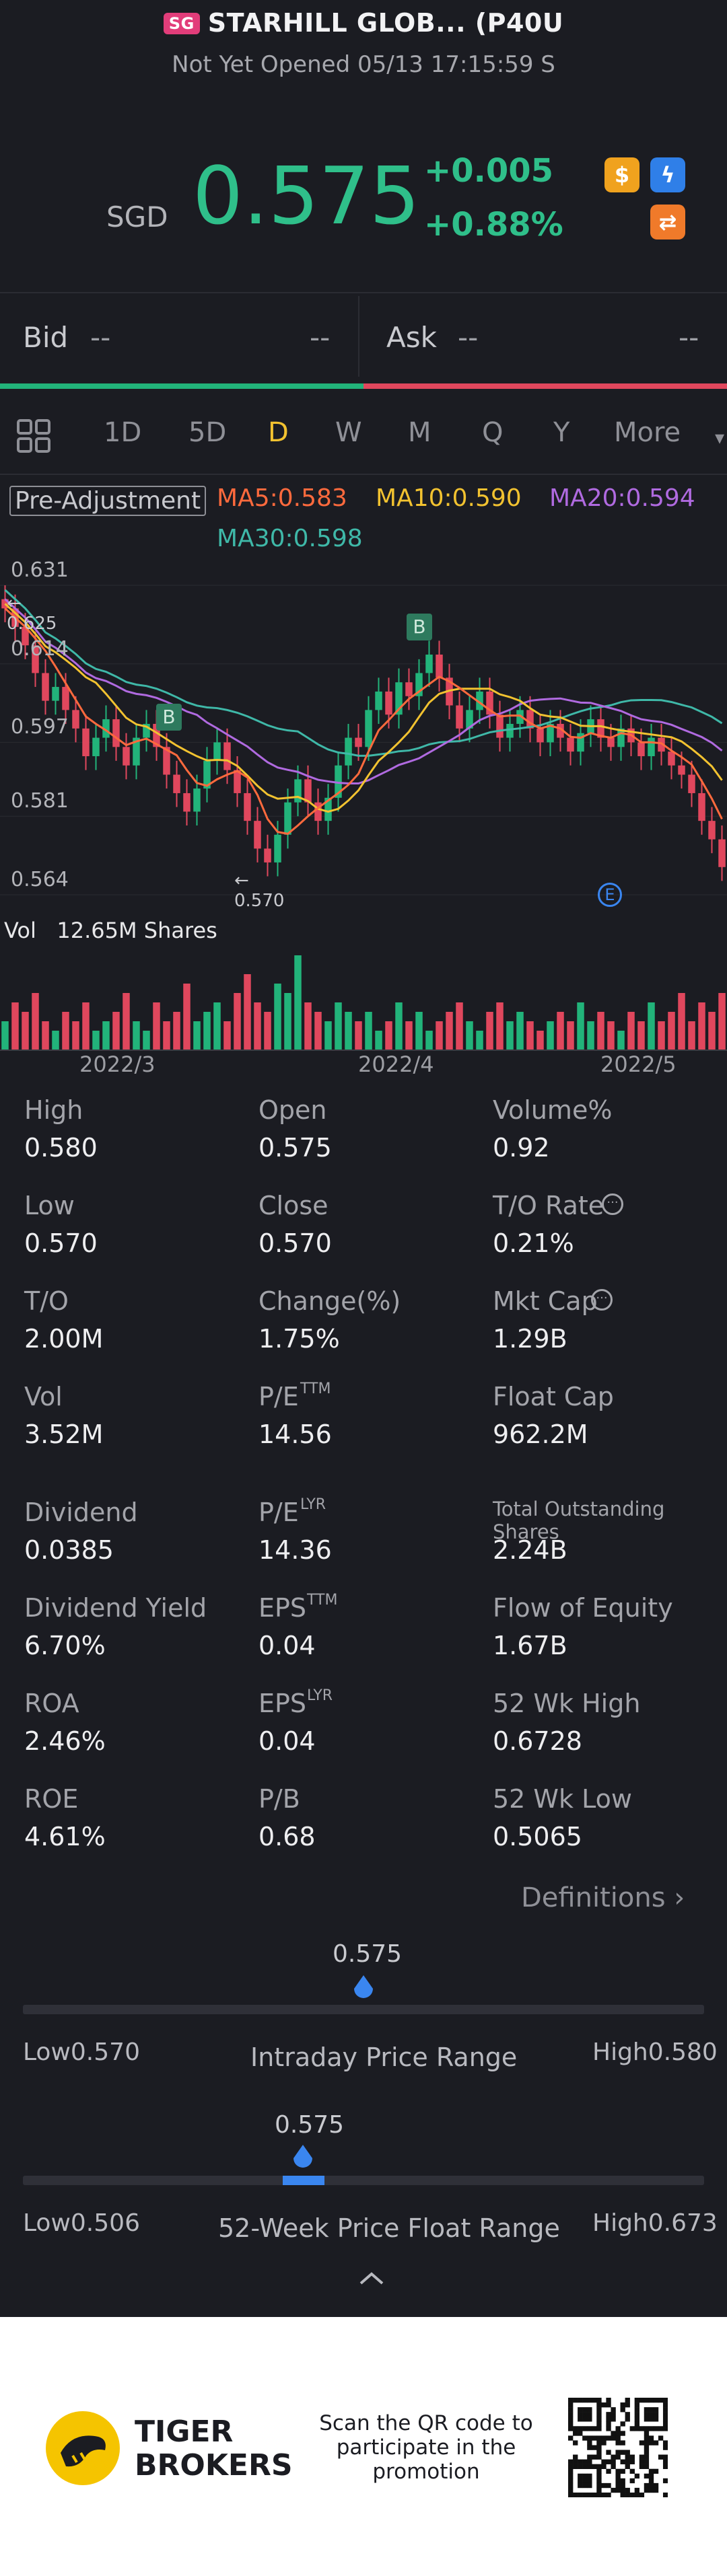 The width and height of the screenshot is (727, 2576). I want to click on chevron-up-icon, so click(371, 2279).